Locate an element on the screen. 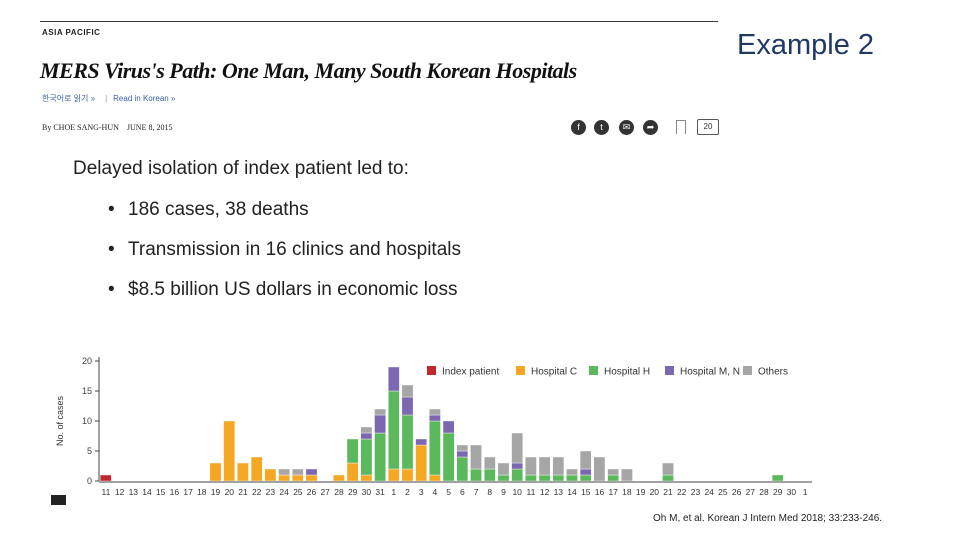  y-tick-label: 5 is located at coordinates (89, 451).